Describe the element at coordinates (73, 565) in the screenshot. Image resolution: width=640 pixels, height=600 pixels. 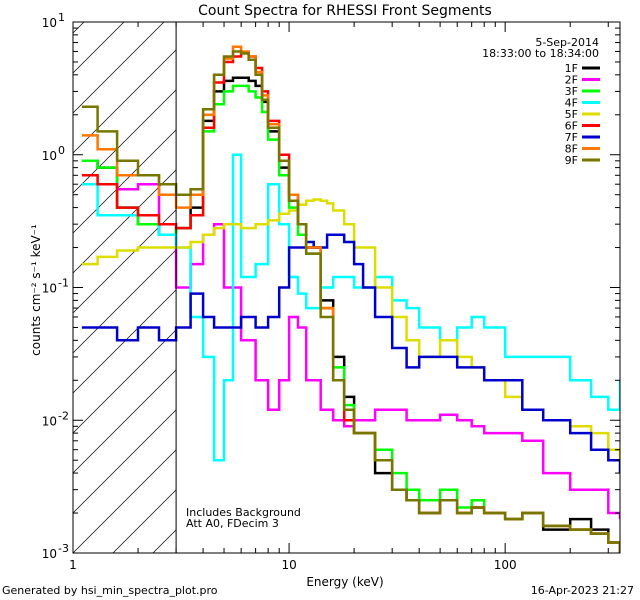
I see `x-tick-label: 1` at that location.